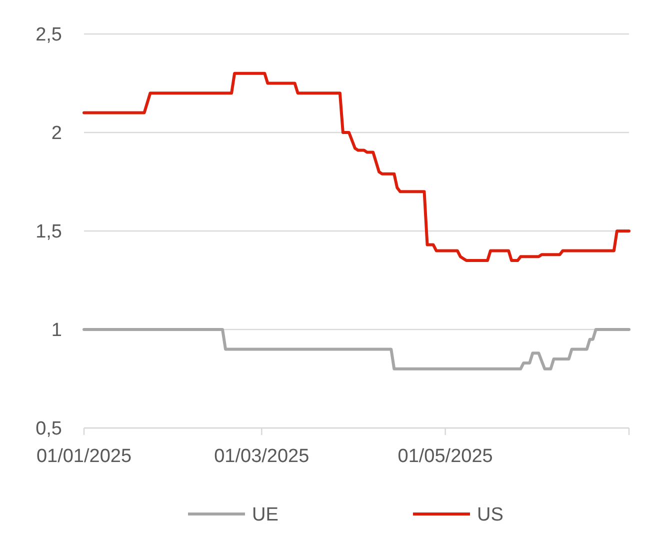 This screenshot has width=646, height=541. Describe the element at coordinates (49, 232) in the screenshot. I see `y-tick-label: 1,5` at that location.